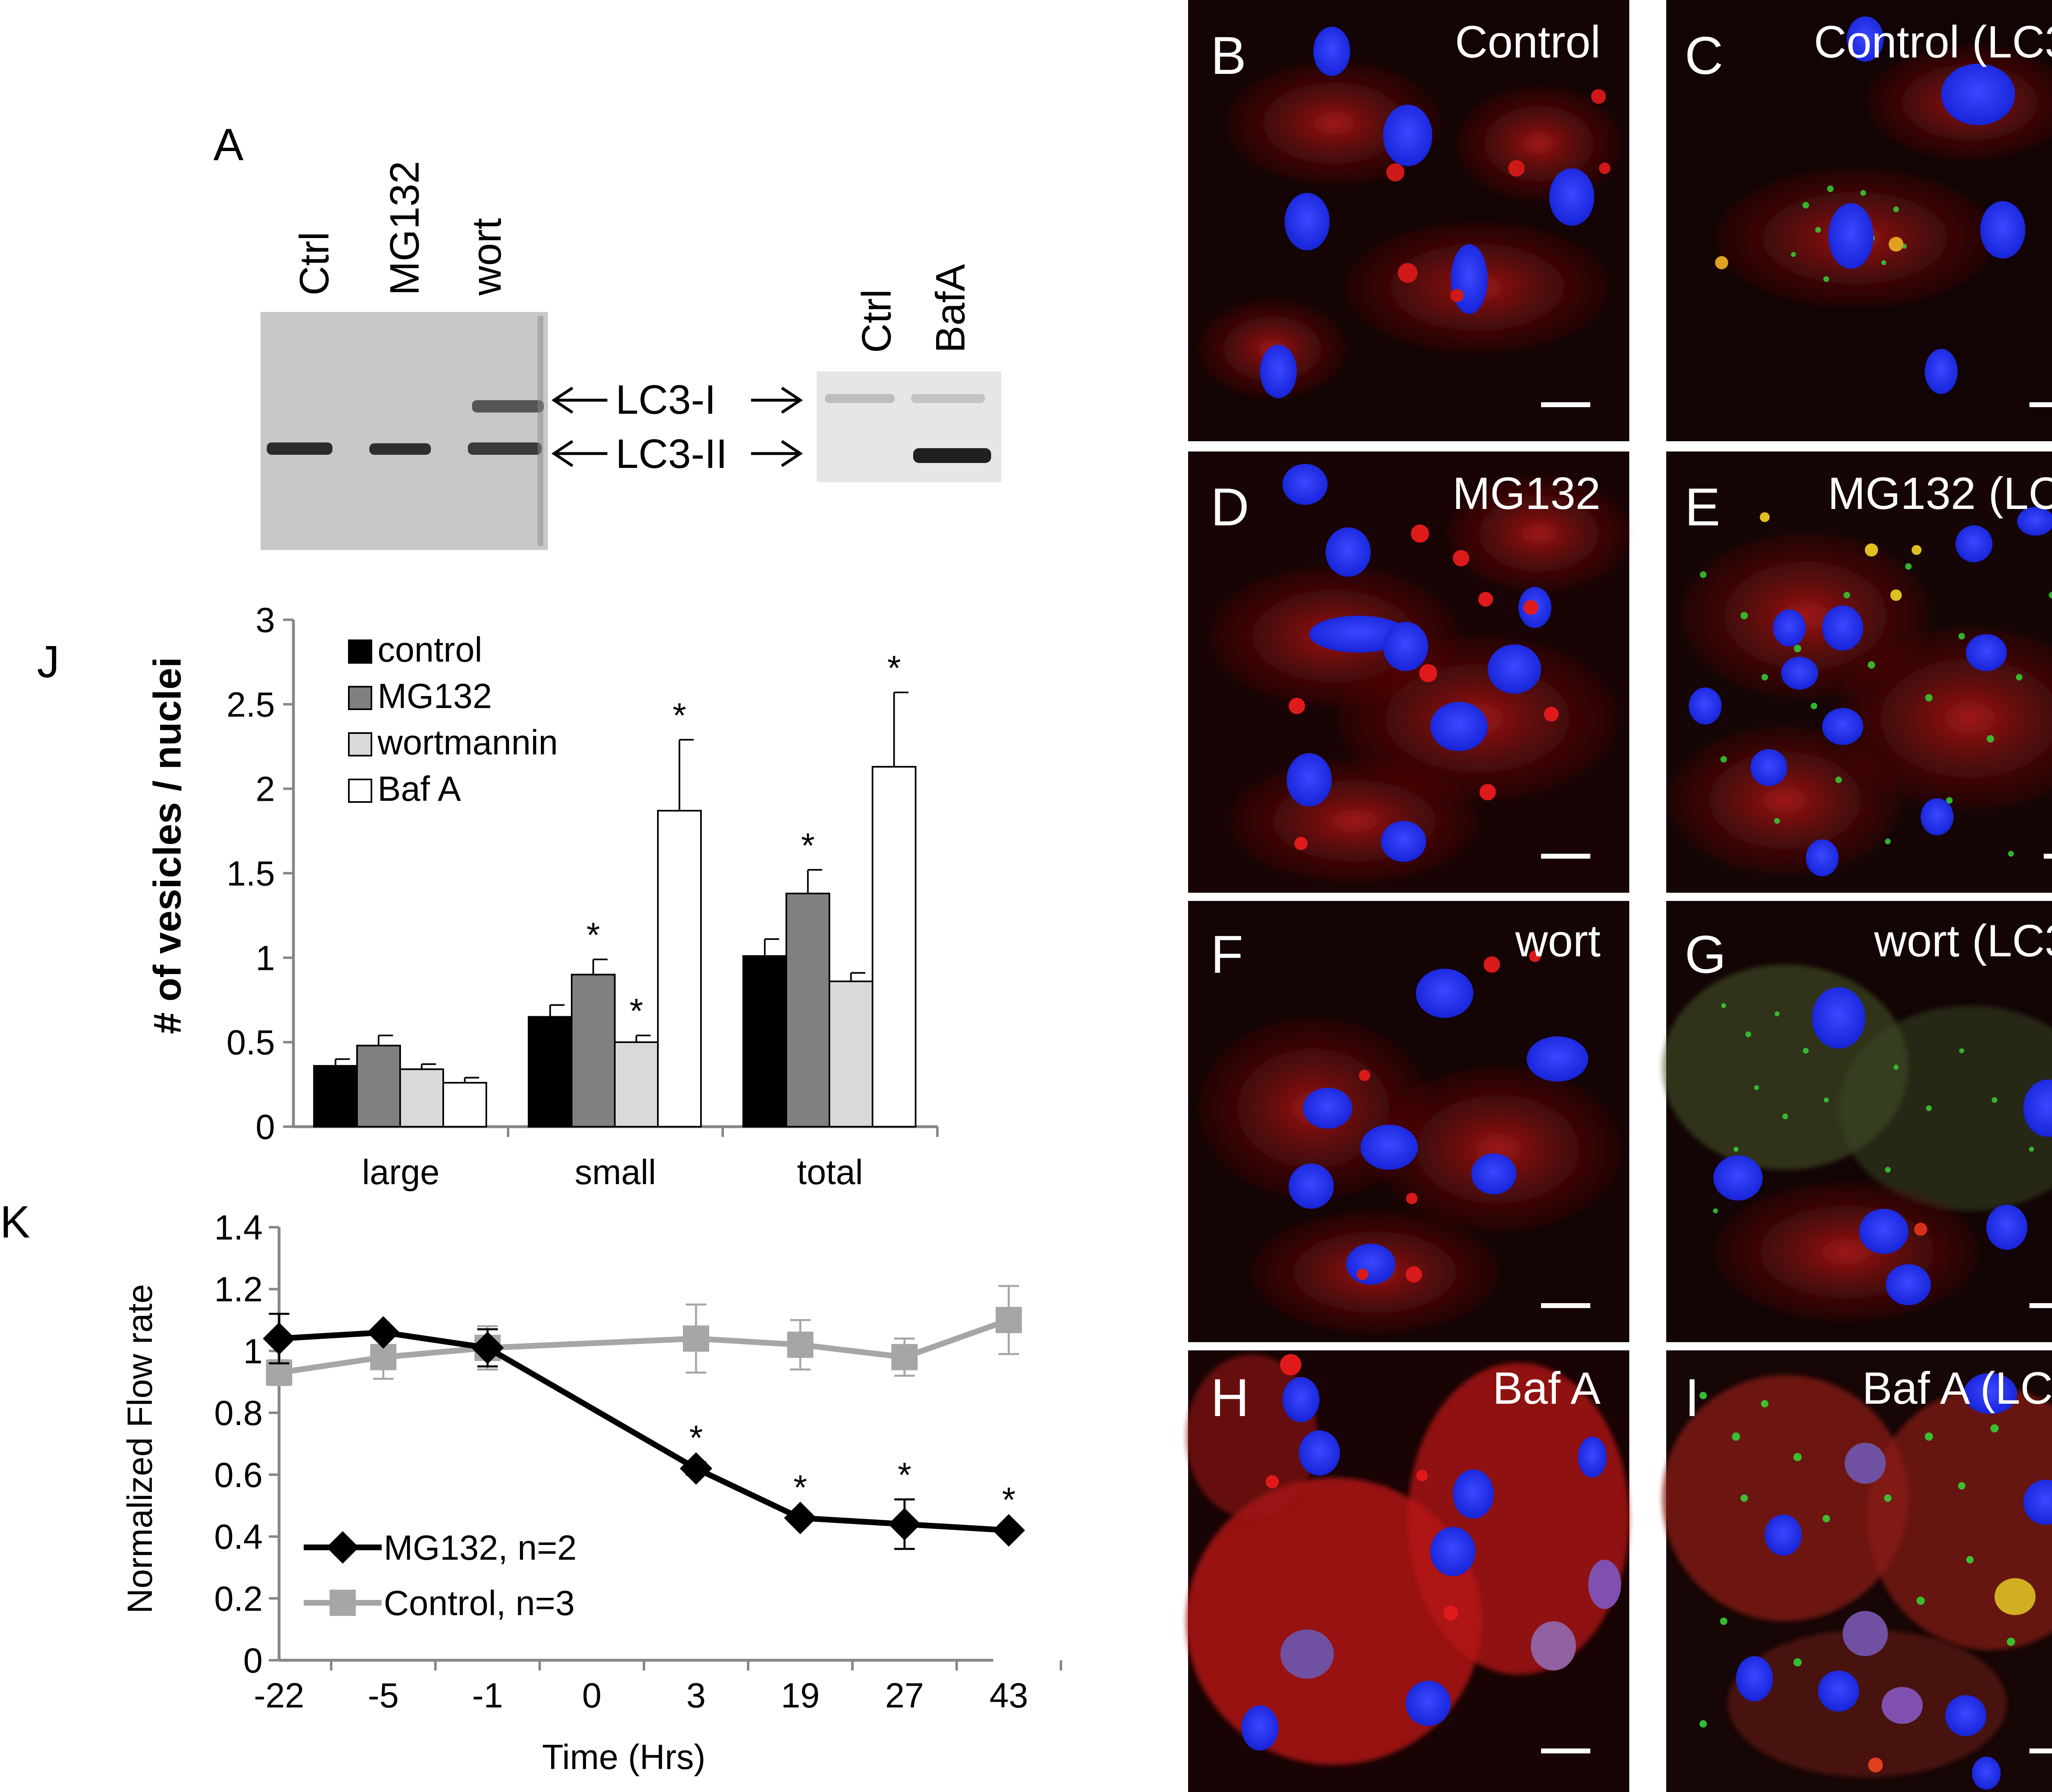 This screenshot has width=2052, height=1792. What do you see at coordinates (800, 1695) in the screenshot?
I see `chart-k-x-tick-label: 19` at bounding box center [800, 1695].